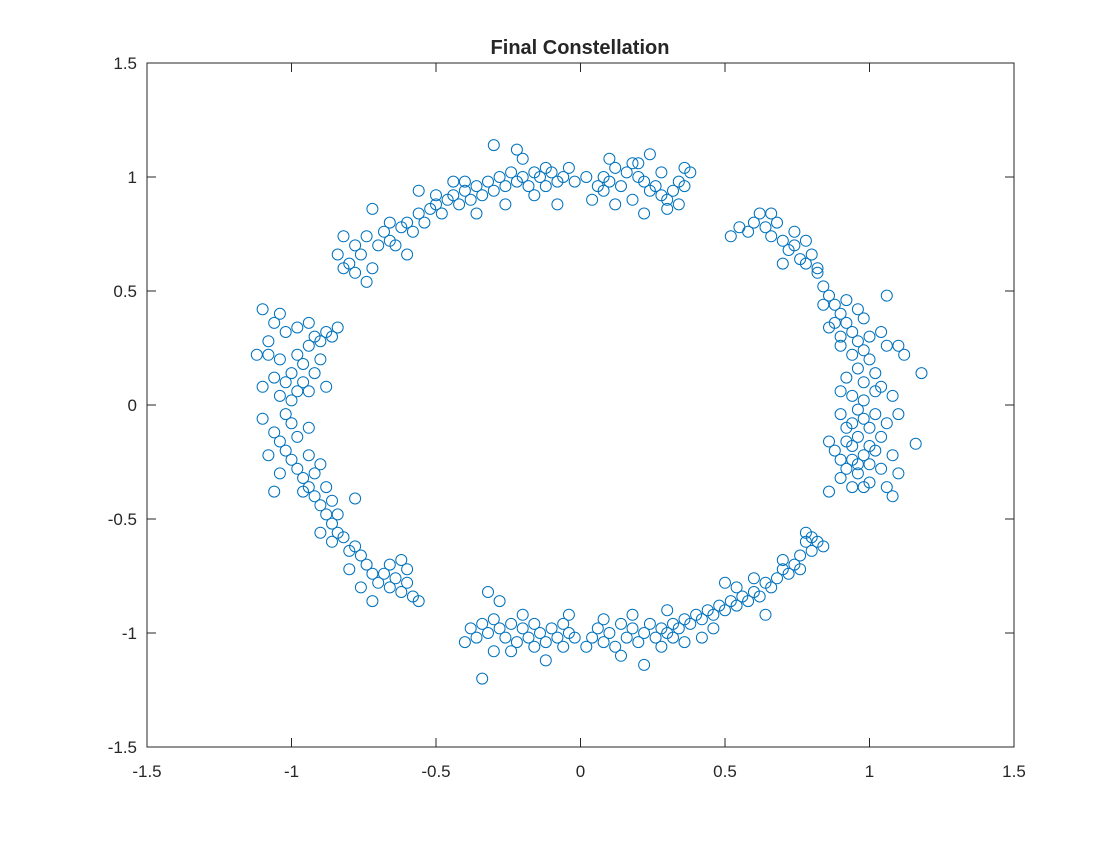 The height and width of the screenshot is (845, 1120). Describe the element at coordinates (122, 519) in the screenshot. I see `y-tick-label: -0.5` at that location.